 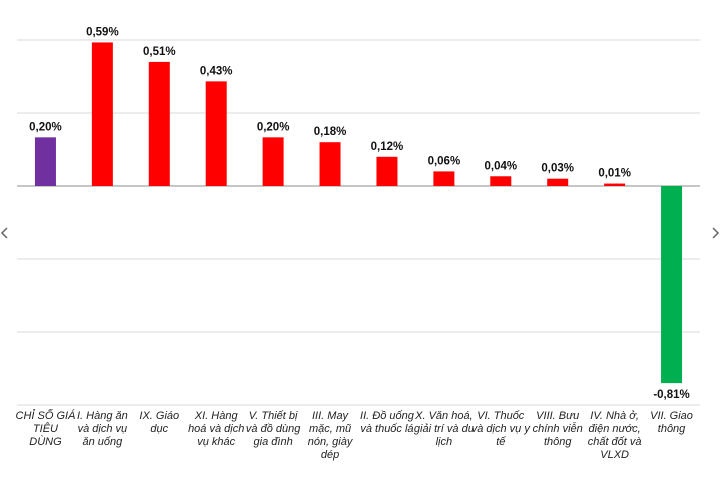 I want to click on value-label-5: 0,18%, so click(x=330, y=132).